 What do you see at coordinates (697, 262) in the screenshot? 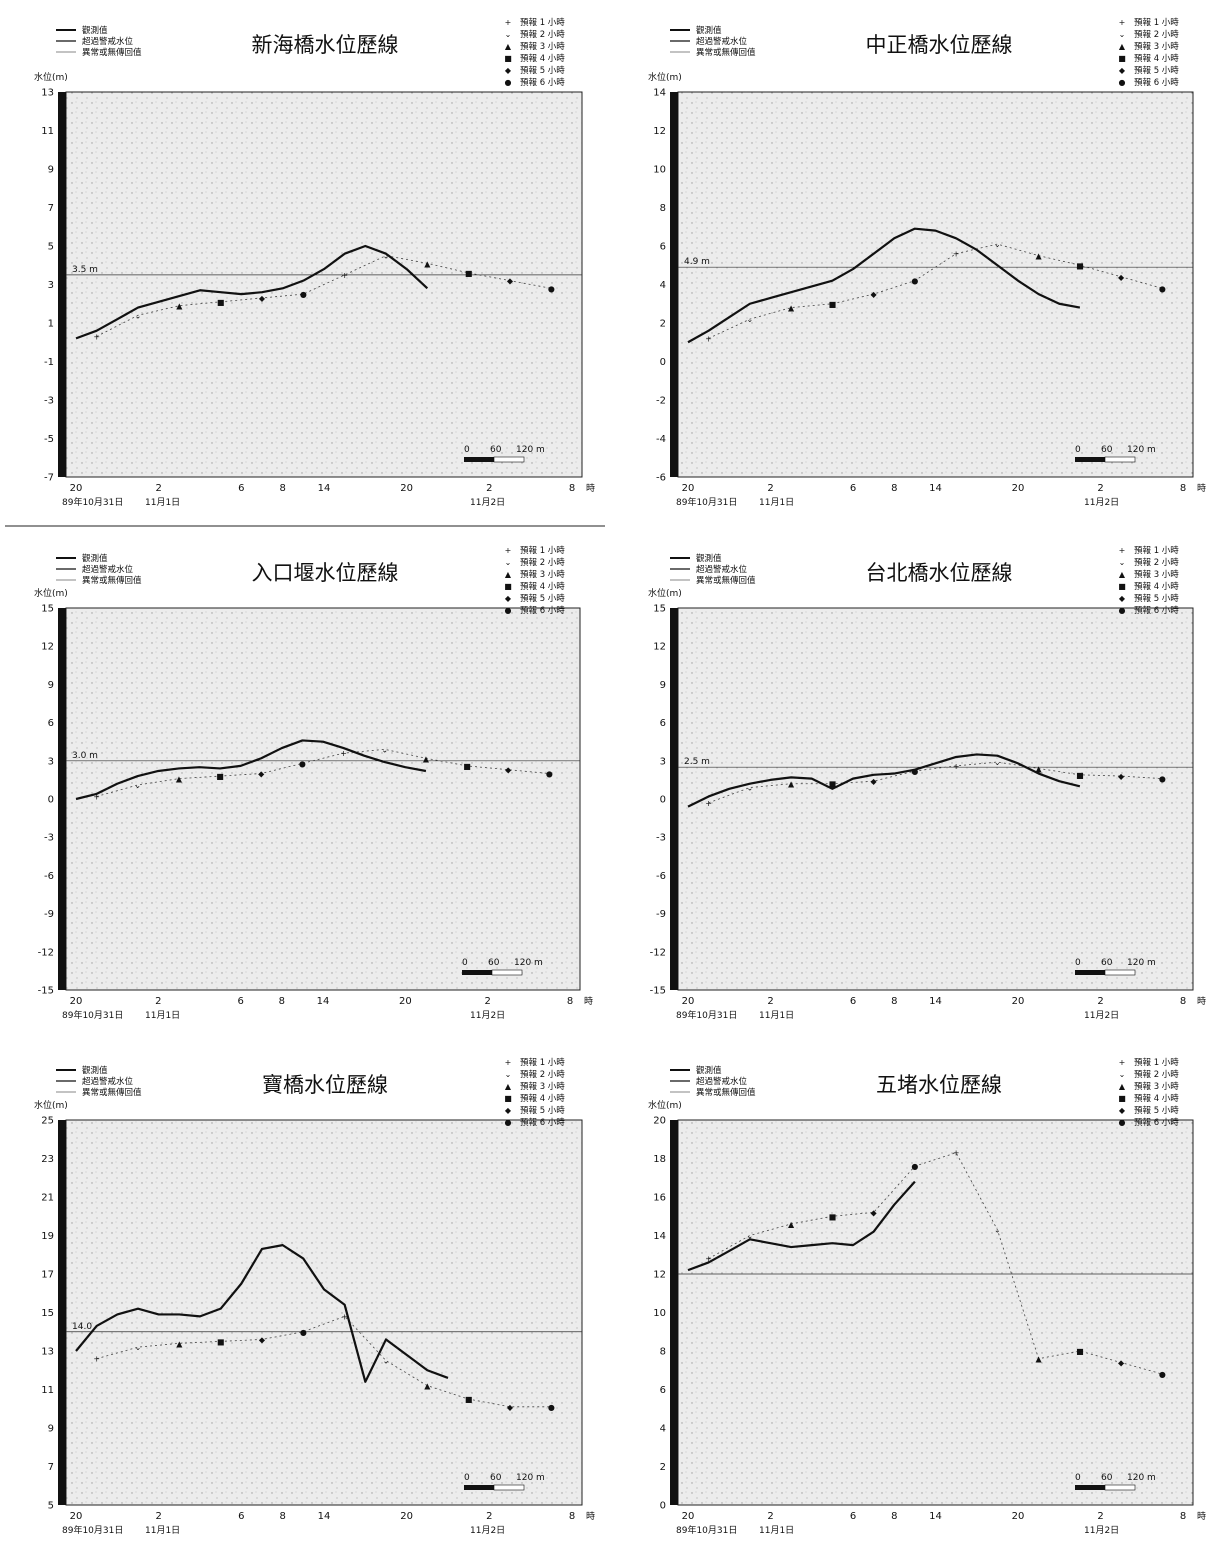
I see `threshold-label: 4.9 m` at bounding box center [697, 262].